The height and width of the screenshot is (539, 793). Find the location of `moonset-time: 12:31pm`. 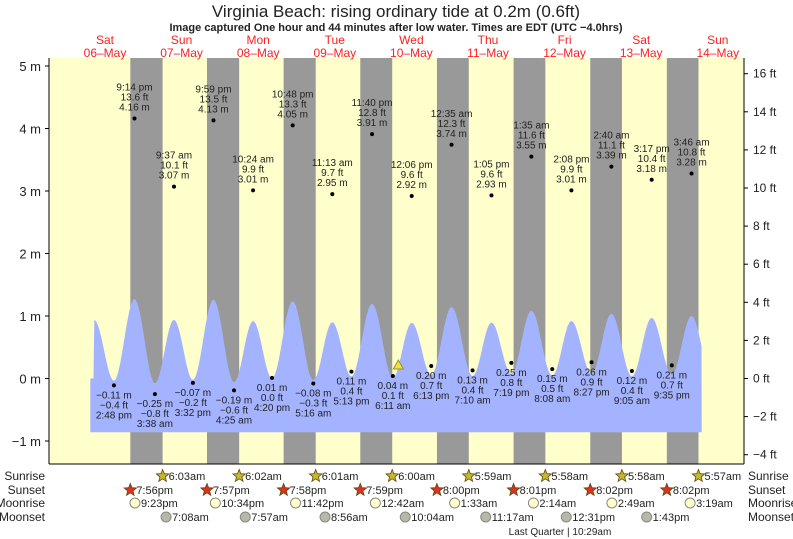

moonset-time: 12:31pm is located at coordinates (593, 518).